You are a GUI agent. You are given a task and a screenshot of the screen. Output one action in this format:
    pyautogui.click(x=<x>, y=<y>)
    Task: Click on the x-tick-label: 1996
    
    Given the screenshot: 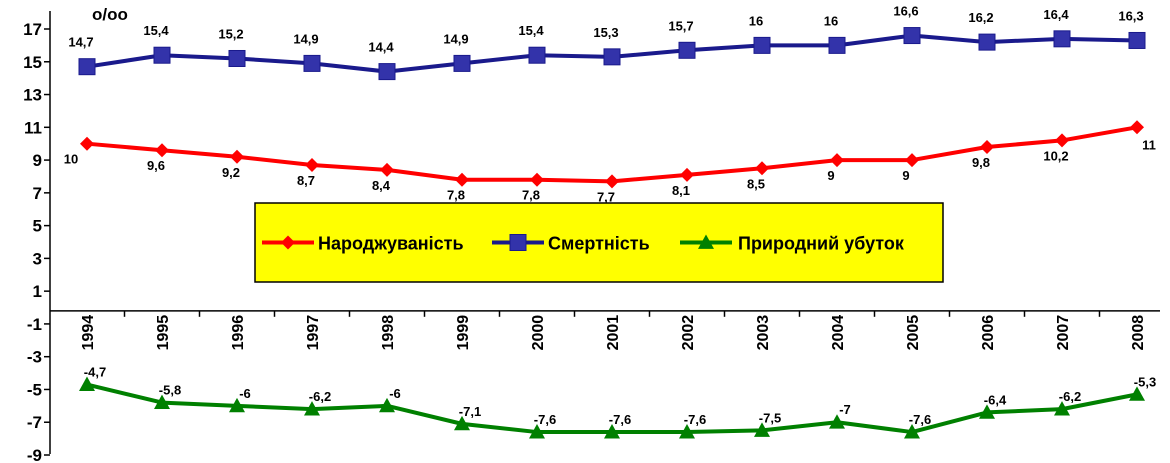 What is the action you would take?
    pyautogui.click(x=238, y=333)
    